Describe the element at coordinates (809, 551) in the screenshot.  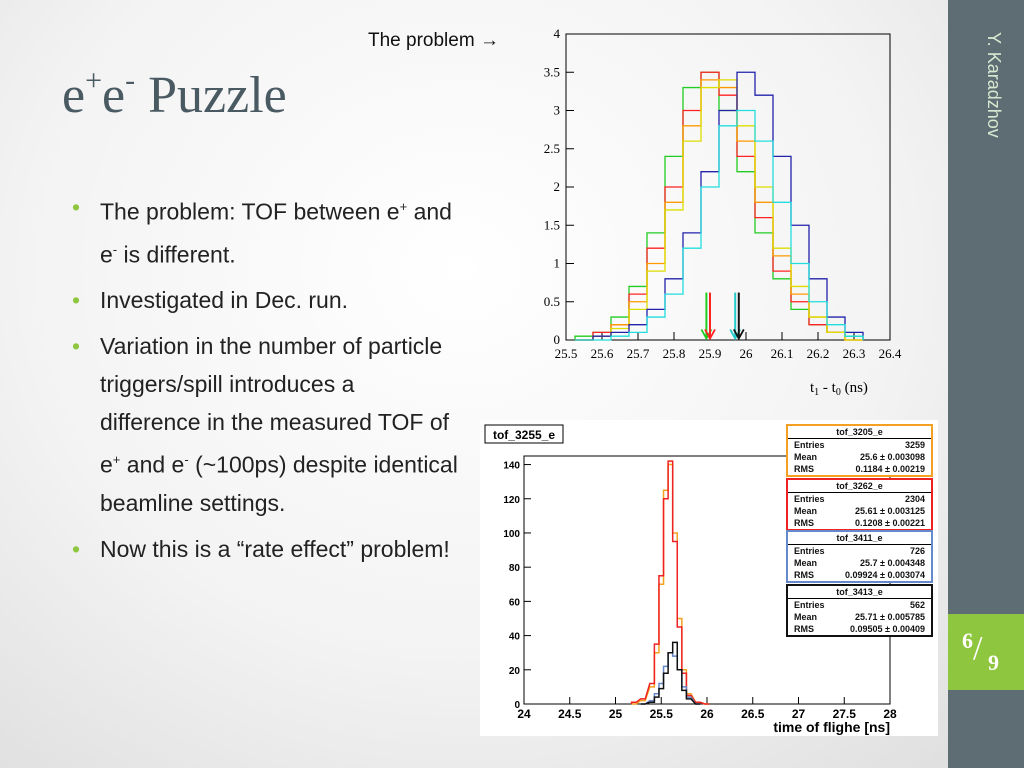
I see `stats-label: Entries` at that location.